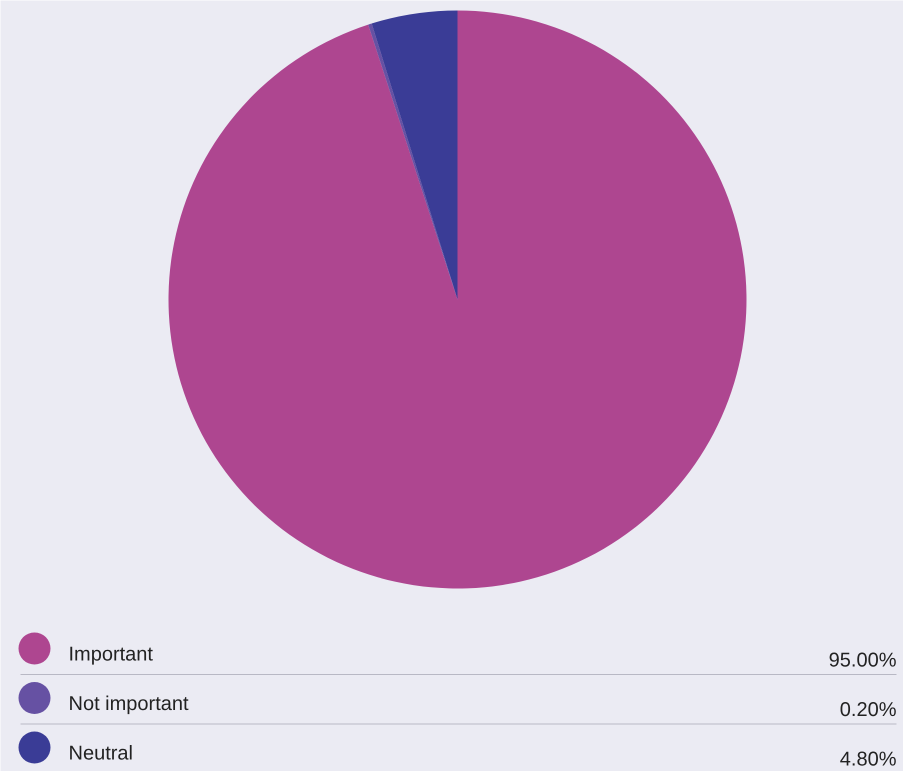  Describe the element at coordinates (100, 753) in the screenshot. I see `legend-label: Neutral` at that location.